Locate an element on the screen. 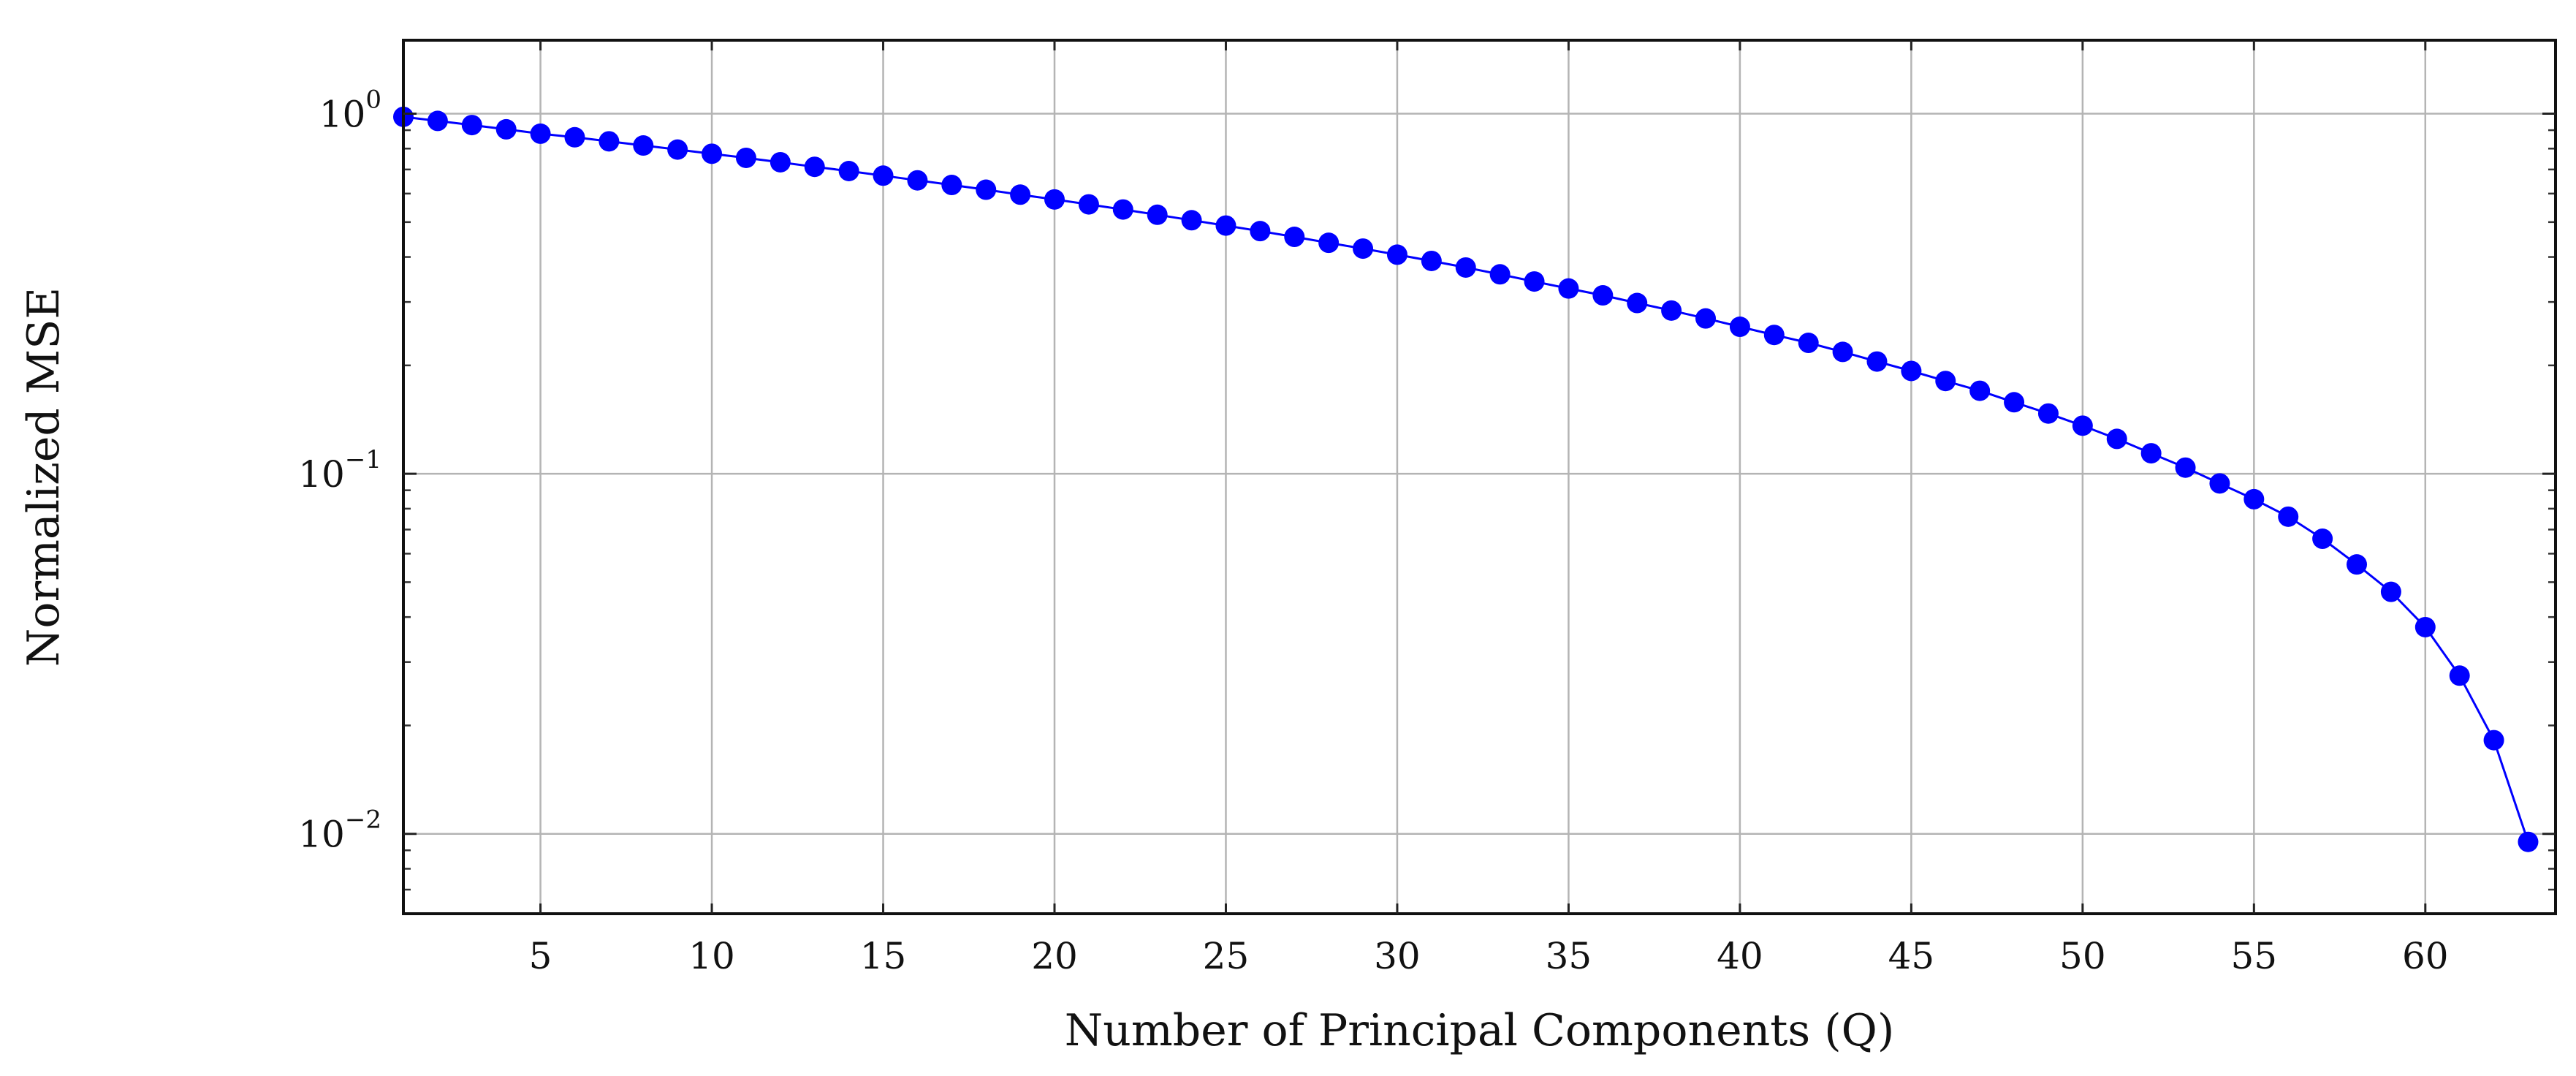 The height and width of the screenshot is (1076, 2576). x-tick-label: 15 is located at coordinates (884, 956).